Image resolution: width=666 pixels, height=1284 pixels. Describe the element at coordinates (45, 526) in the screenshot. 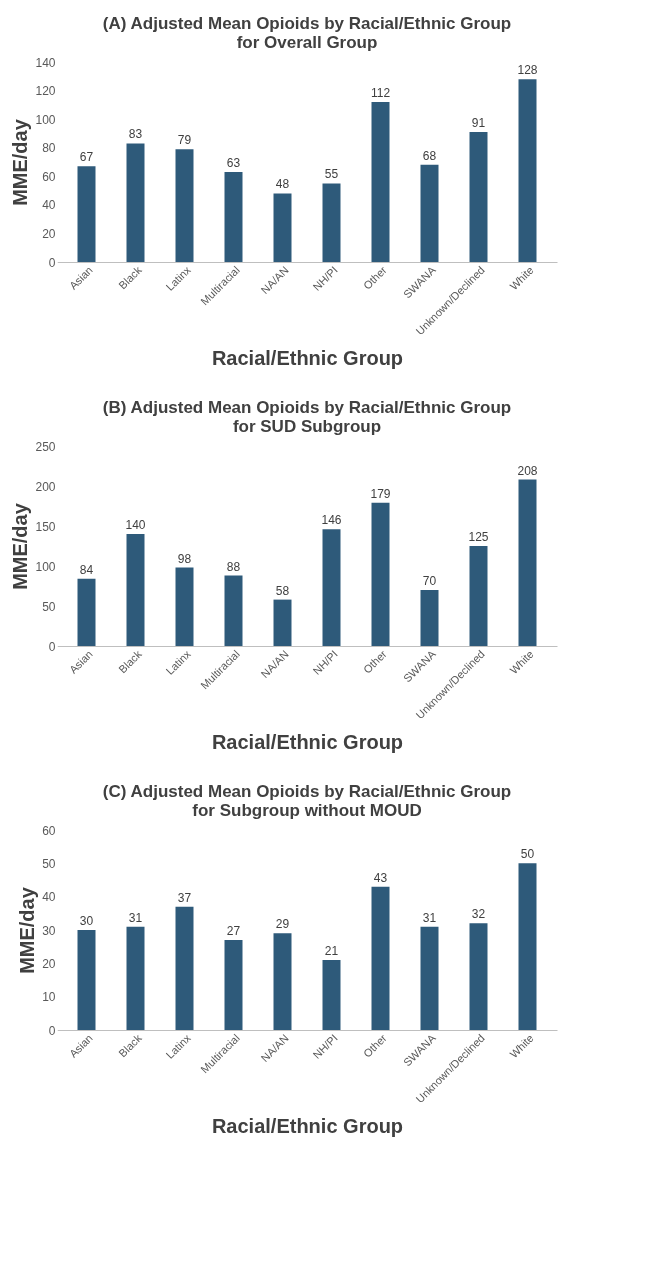

I see `y-tick-label: 150` at that location.